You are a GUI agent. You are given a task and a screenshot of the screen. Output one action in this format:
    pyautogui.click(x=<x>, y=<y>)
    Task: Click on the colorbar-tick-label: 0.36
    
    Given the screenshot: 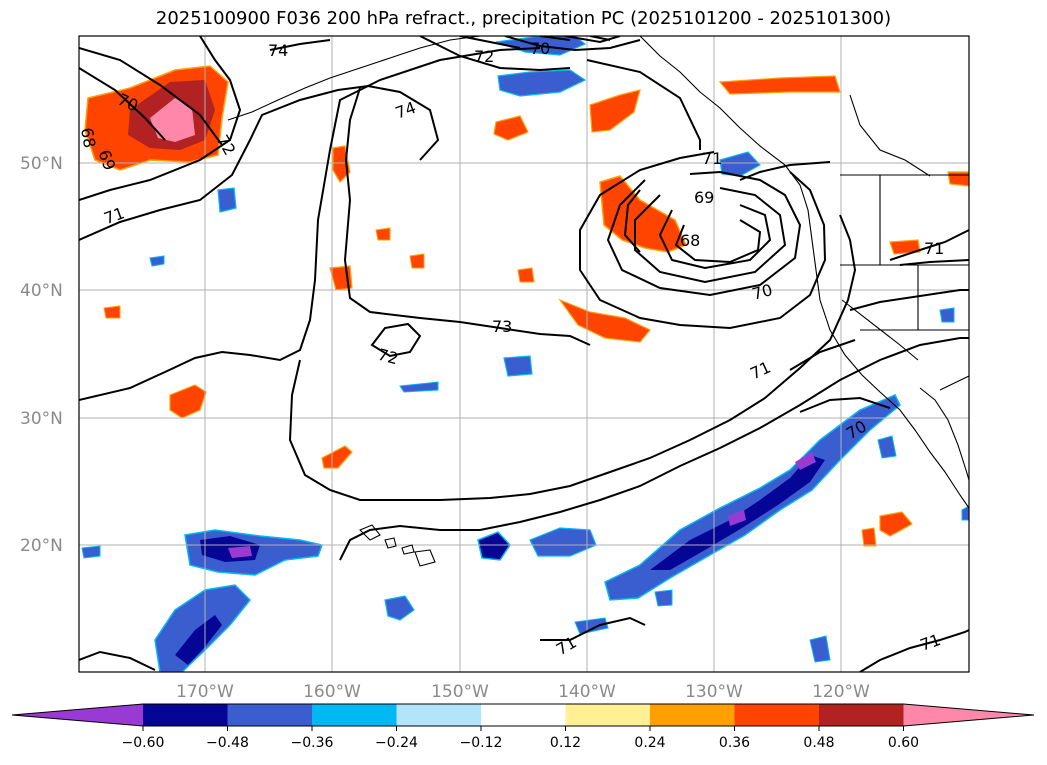 What is the action you would take?
    pyautogui.click(x=734, y=743)
    